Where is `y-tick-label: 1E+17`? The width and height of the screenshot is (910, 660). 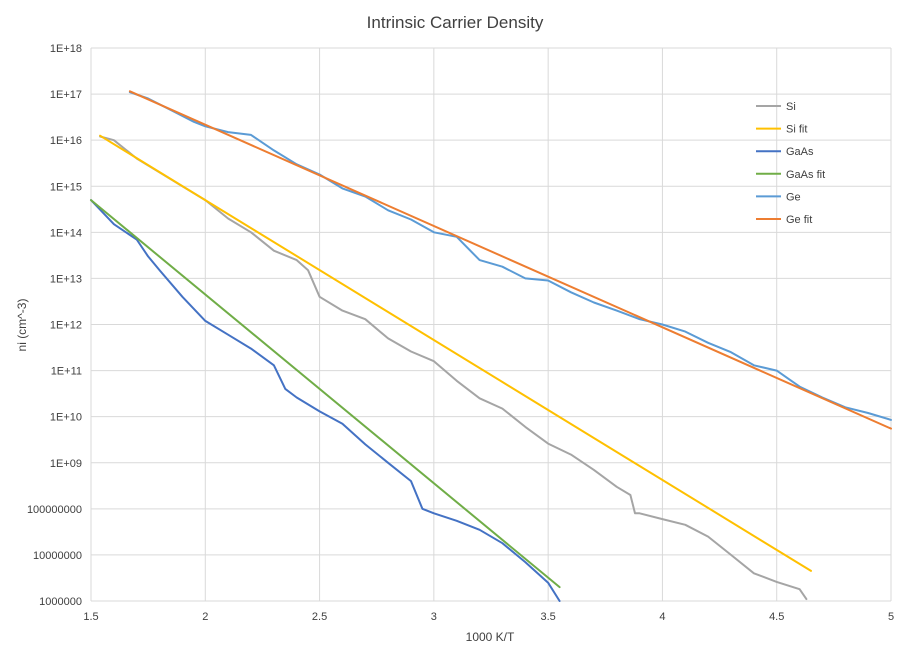 y-tick-label: 1E+17 is located at coordinates (66, 95).